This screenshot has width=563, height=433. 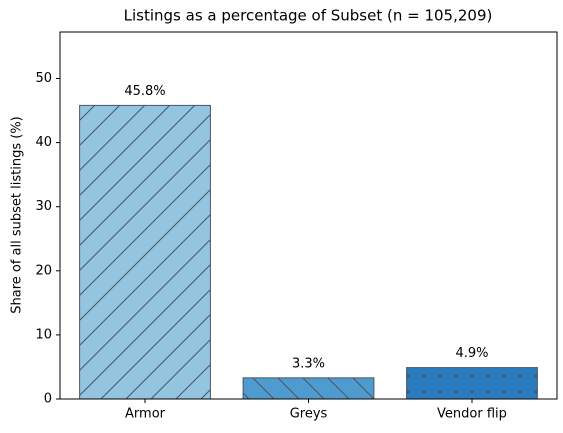 I want to click on value-label: 3.3%, so click(x=308, y=363).